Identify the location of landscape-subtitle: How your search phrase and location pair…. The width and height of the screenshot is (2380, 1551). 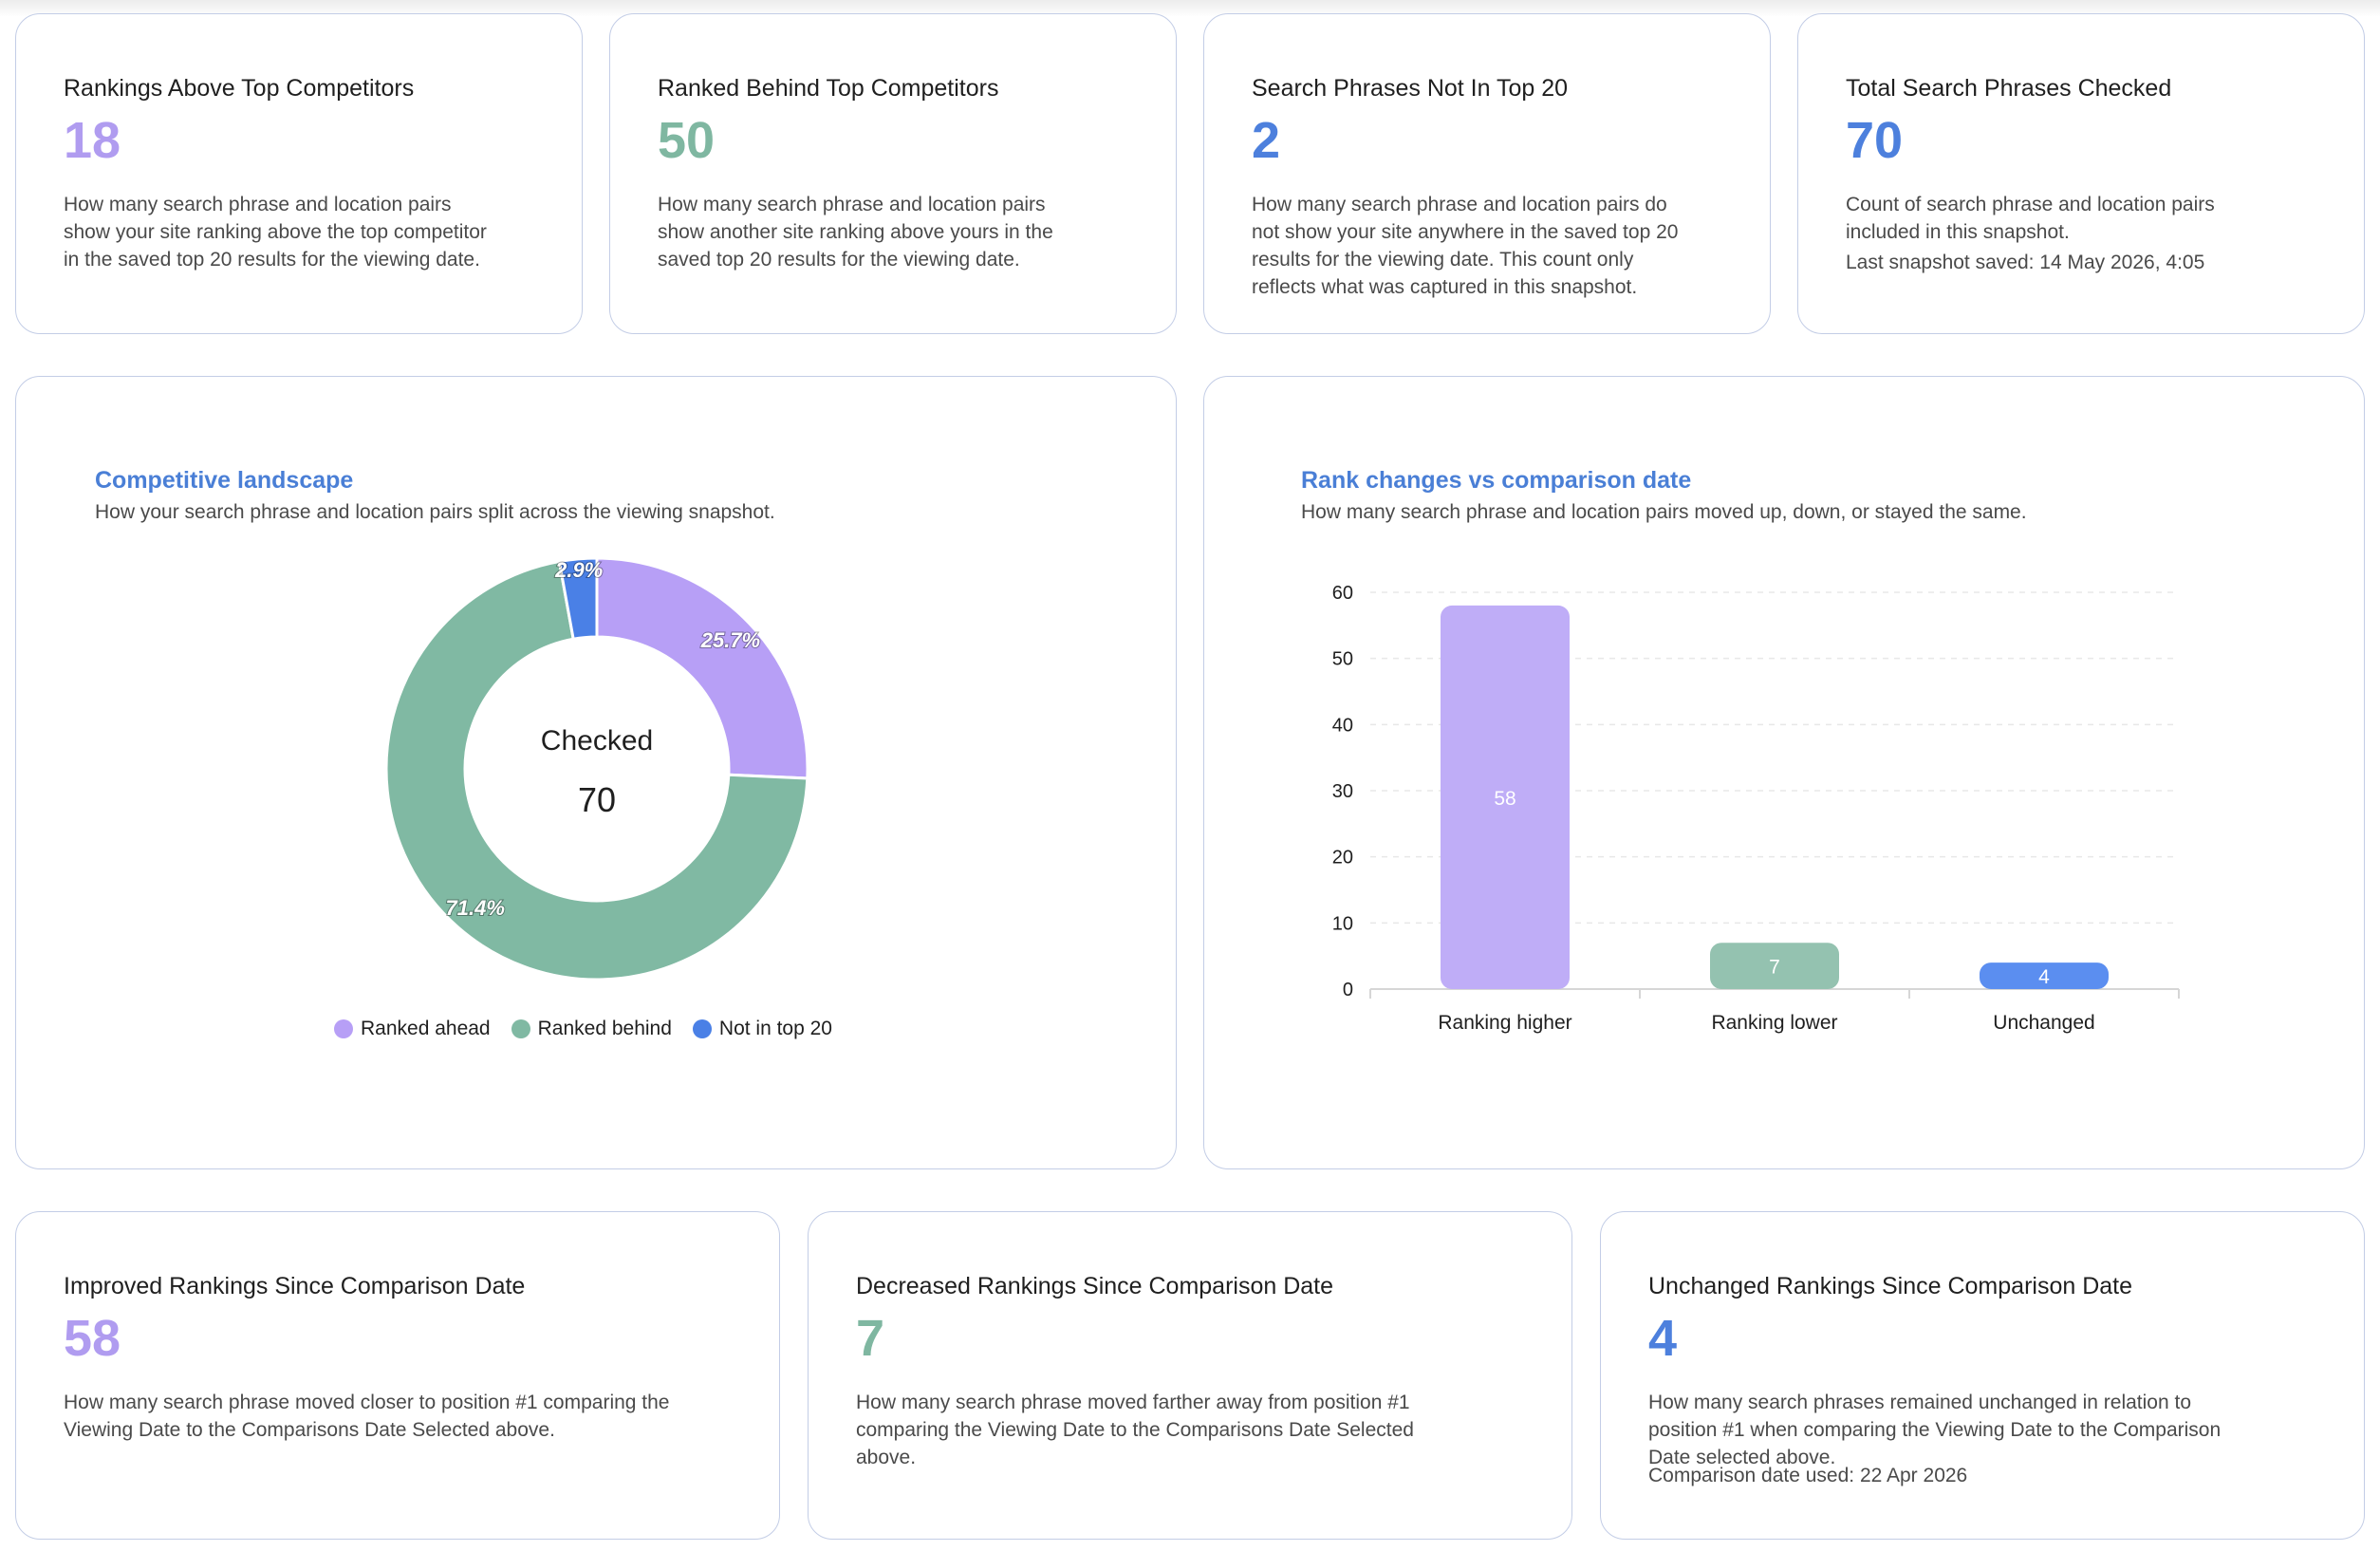
(435, 512).